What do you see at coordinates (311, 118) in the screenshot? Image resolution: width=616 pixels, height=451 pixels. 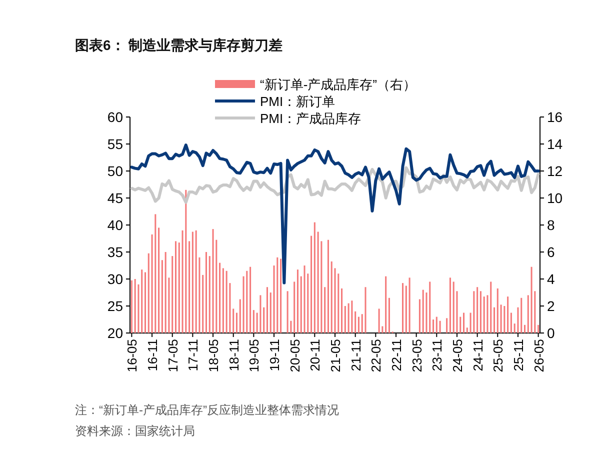 I see `legend-label: PMI：产成品库存` at bounding box center [311, 118].